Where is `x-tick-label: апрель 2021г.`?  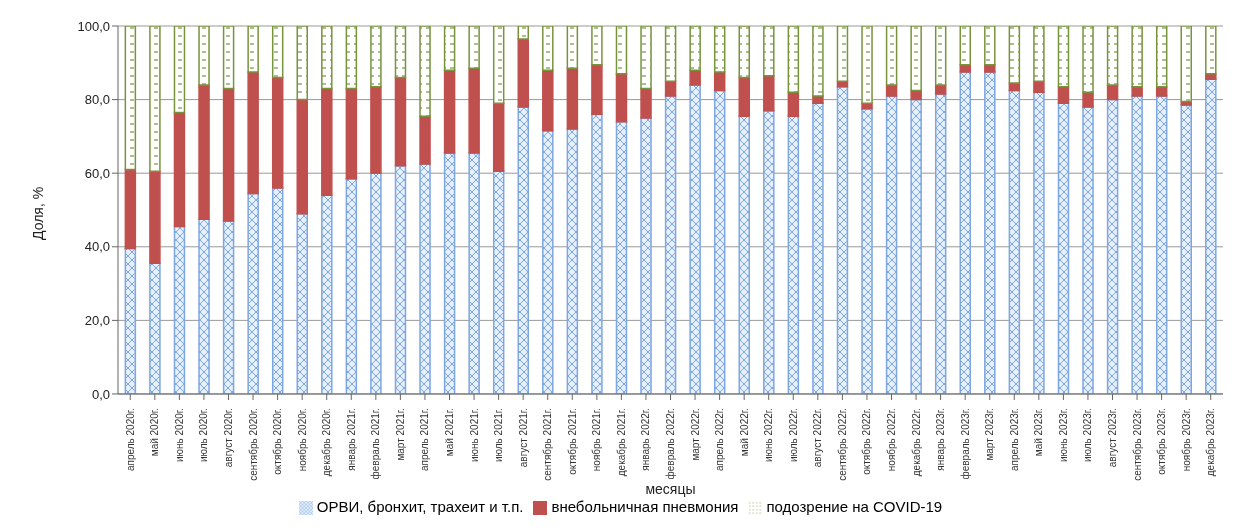
x-tick-label: апрель 2021г. is located at coordinates (425, 439).